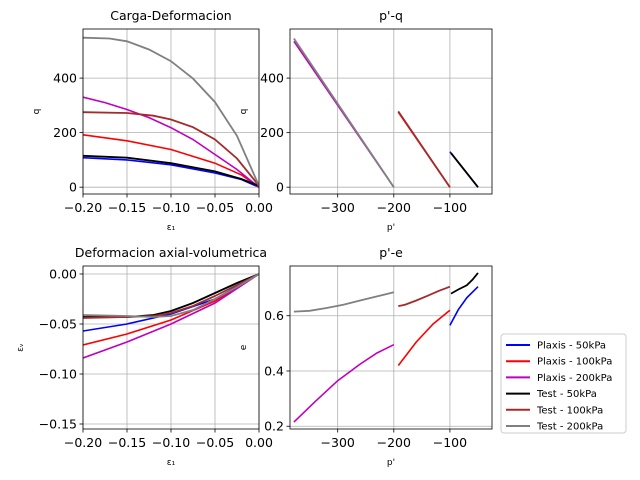 The width and height of the screenshot is (640, 480). I want to click on legend-entry-label: Test - 200kPa, so click(569, 427).